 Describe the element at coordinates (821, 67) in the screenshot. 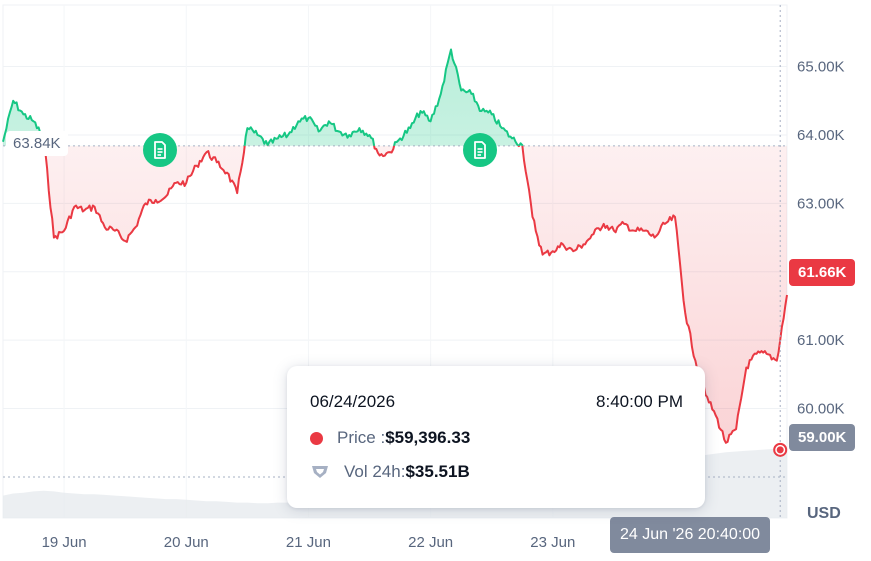

I see `y-tick-label: 65.00K` at that location.